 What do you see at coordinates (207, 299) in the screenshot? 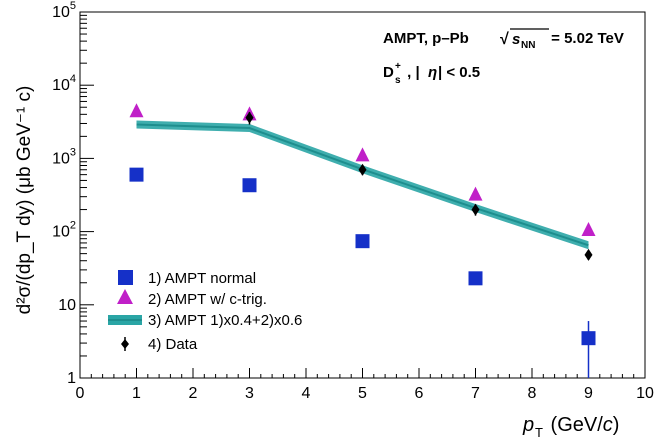
I see `legend-label-ampt-ctrig: 2) AMPT w/ c-trig.` at bounding box center [207, 299].